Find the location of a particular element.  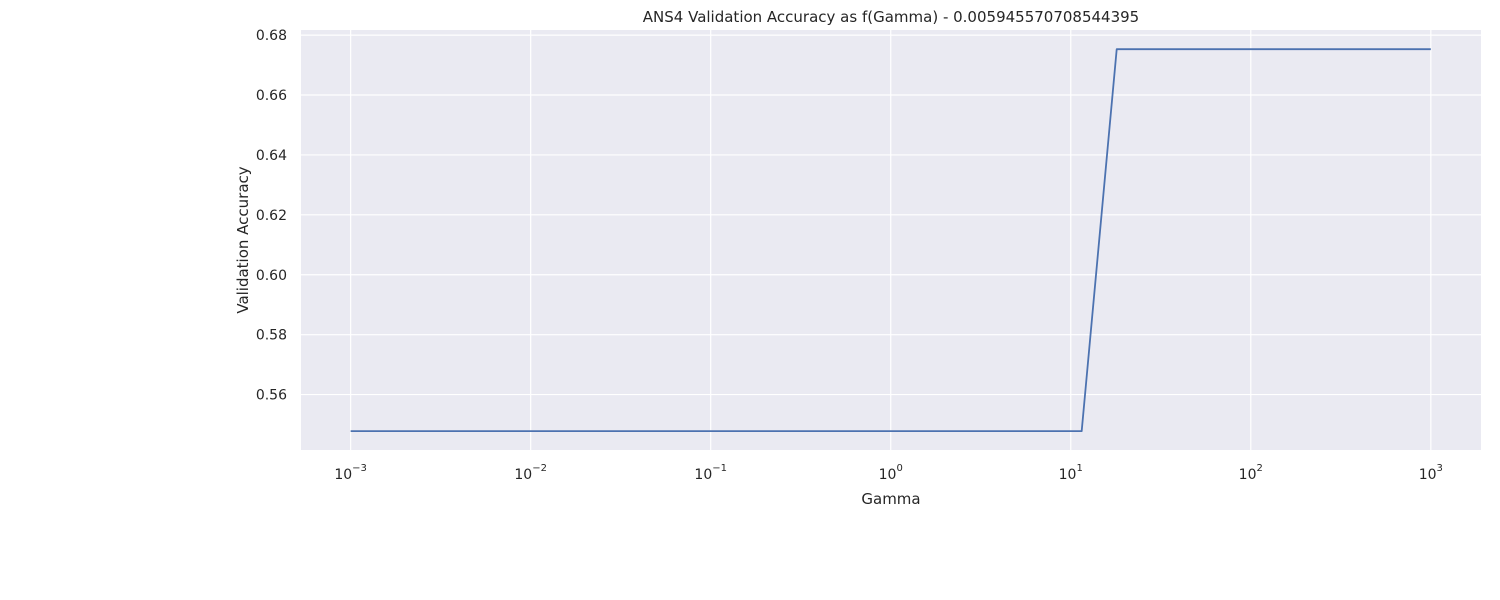

x-tick-label: 10⁻³ is located at coordinates (350, 473).